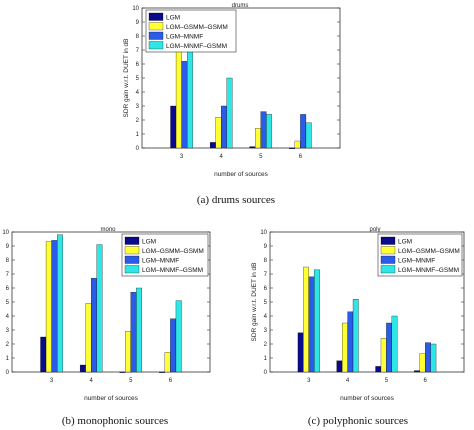 The height and width of the screenshot is (430, 474). What do you see at coordinates (182, 157) in the screenshot?
I see `x-tick-label: 3` at bounding box center [182, 157].